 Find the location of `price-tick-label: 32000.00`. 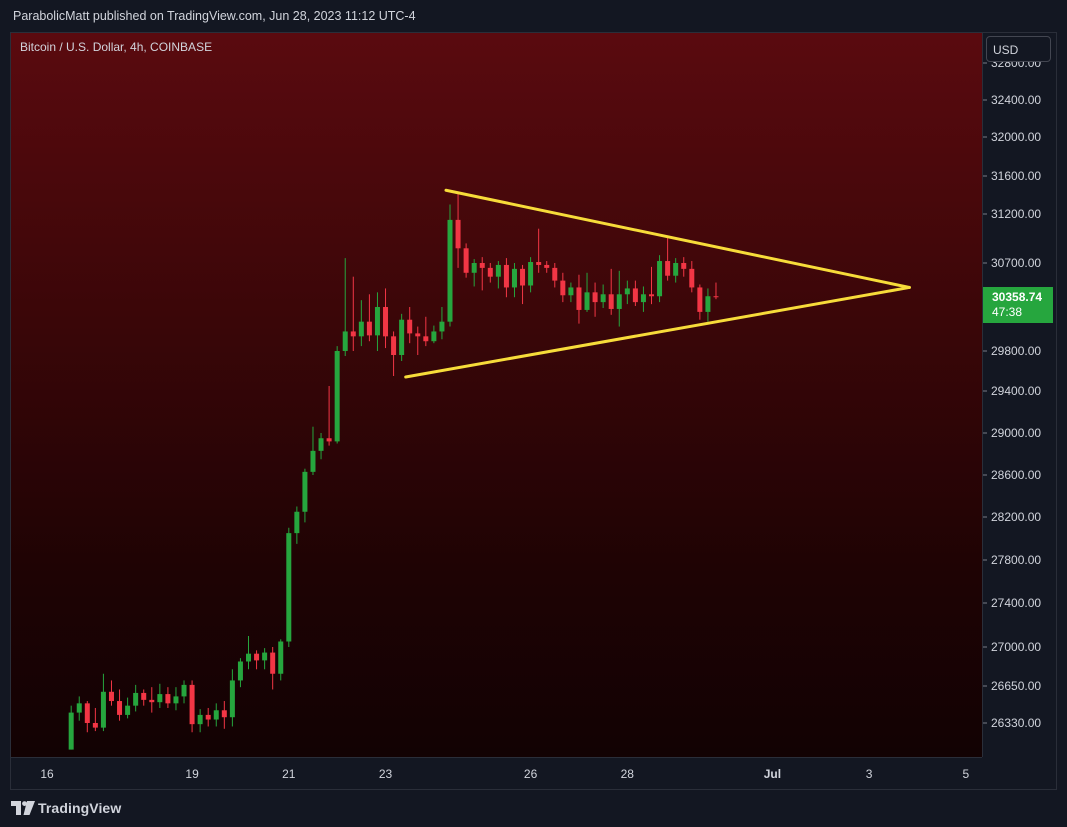

price-tick-label: 32000.00 is located at coordinates (1016, 137).